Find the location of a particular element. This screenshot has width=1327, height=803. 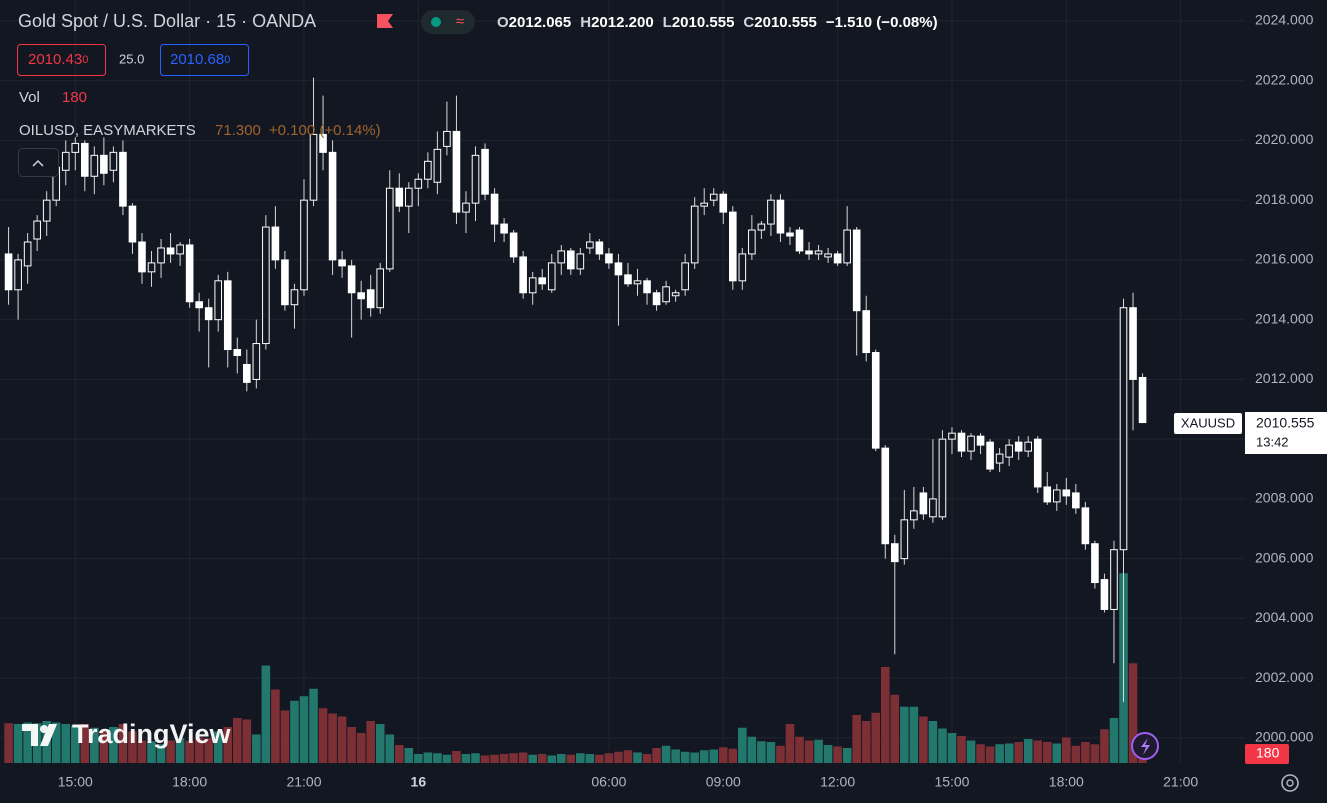

ask-button: 2010.680 is located at coordinates (204, 60).